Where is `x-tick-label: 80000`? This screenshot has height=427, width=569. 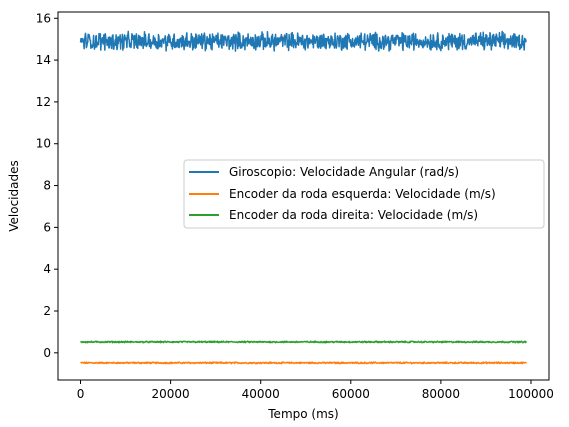
x-tick-label: 80000 is located at coordinates (441, 394).